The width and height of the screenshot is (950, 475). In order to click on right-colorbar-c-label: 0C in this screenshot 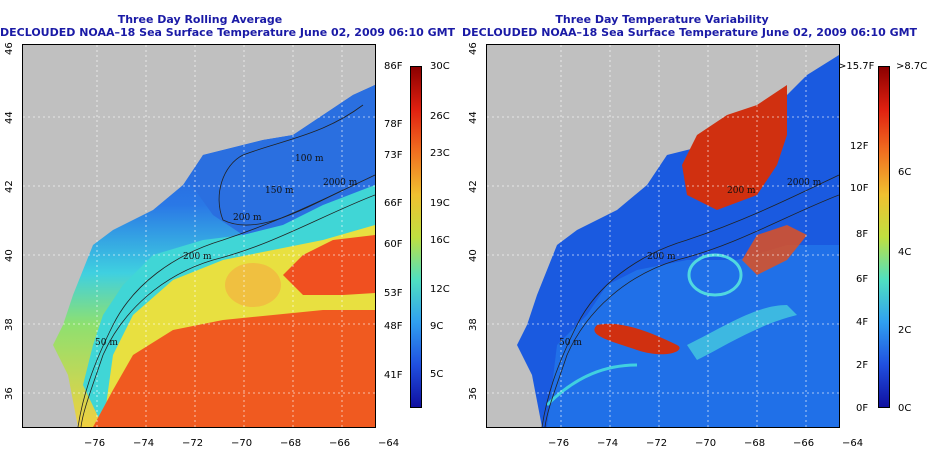, I will do `click(905, 408)`.